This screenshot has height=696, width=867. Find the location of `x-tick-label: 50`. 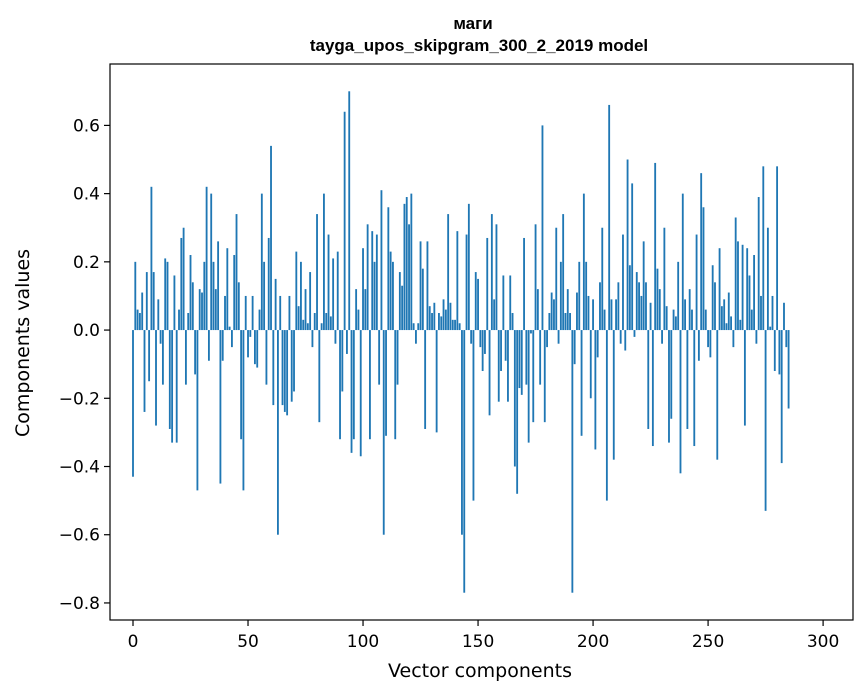

x-tick-label: 50 is located at coordinates (248, 642).